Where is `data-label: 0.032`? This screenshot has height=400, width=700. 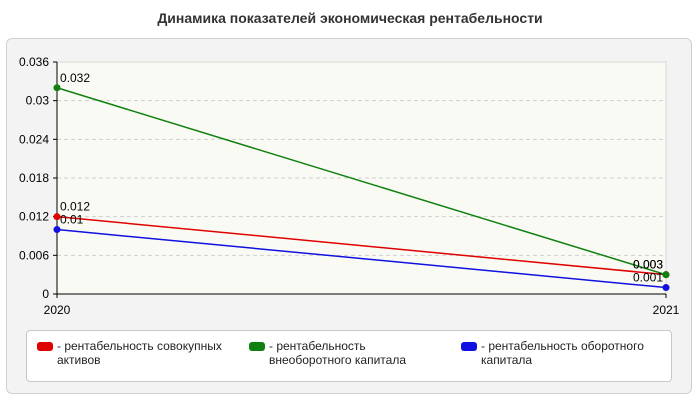 data-label: 0.032 is located at coordinates (75, 78).